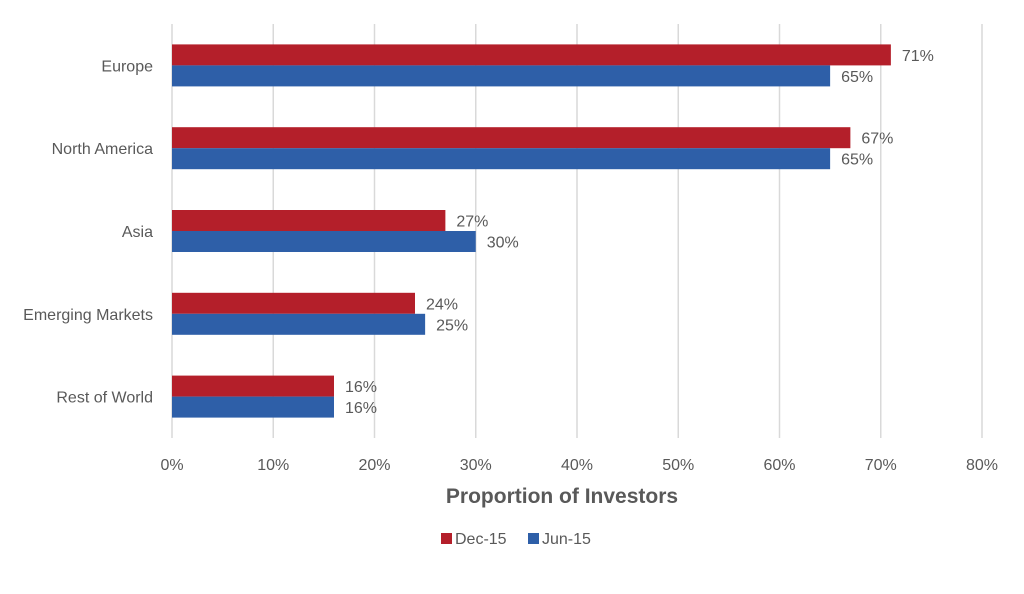 The image size is (1024, 594). Describe the element at coordinates (472, 222) in the screenshot. I see `data-label: 27%` at that location.